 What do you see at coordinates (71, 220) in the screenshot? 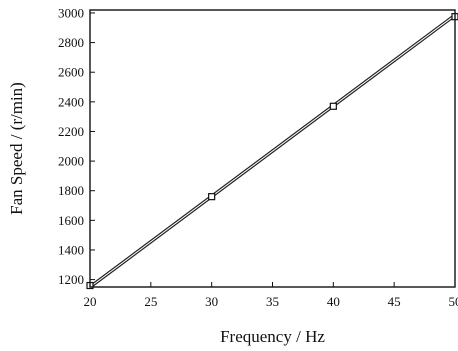
I see `y-tick-label: 1600` at bounding box center [71, 220].